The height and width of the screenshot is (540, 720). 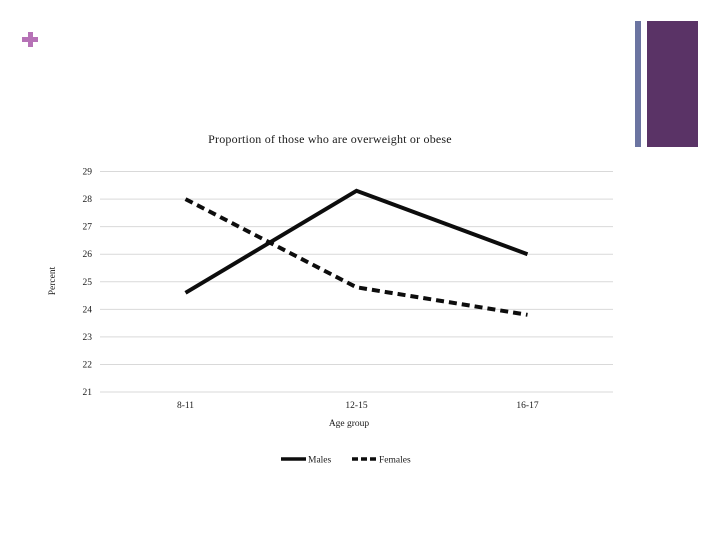 I want to click on plus-icon-vertical-bar, so click(x=30, y=39).